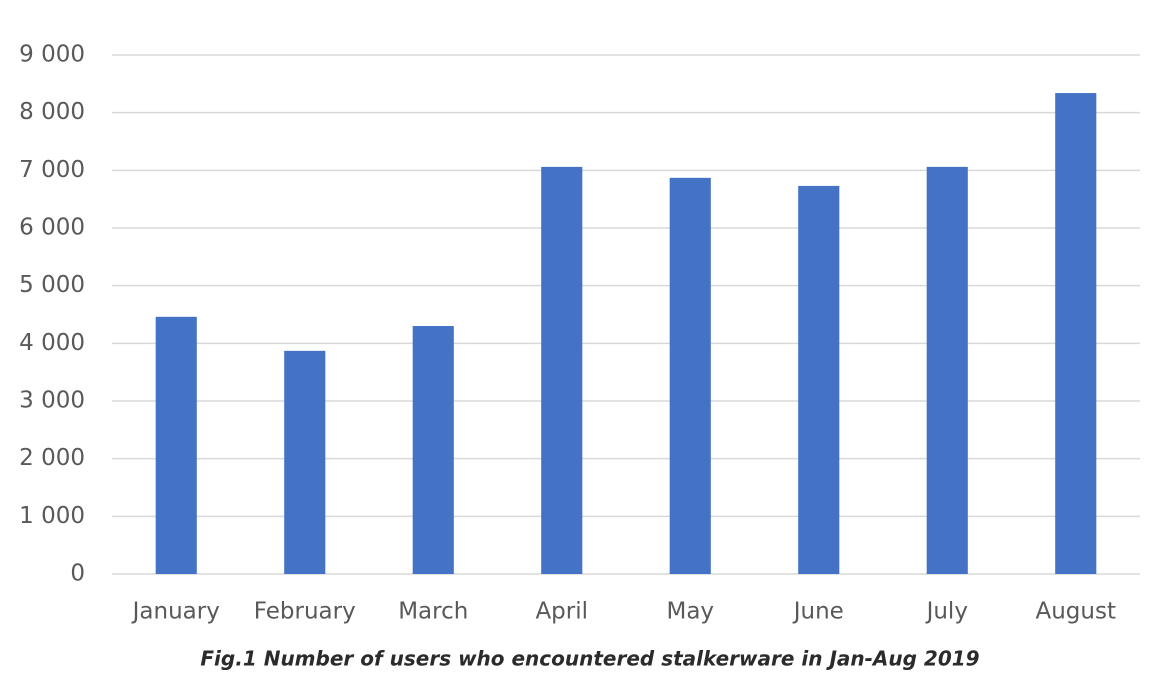 The image size is (1174, 687). What do you see at coordinates (52, 112) in the screenshot?
I see `y-tick-label: 8 000` at bounding box center [52, 112].